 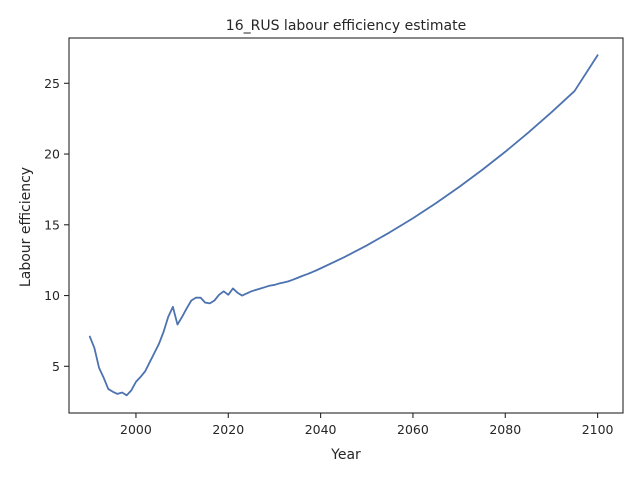 I want to click on x-tick-label: 2000, so click(x=136, y=429).